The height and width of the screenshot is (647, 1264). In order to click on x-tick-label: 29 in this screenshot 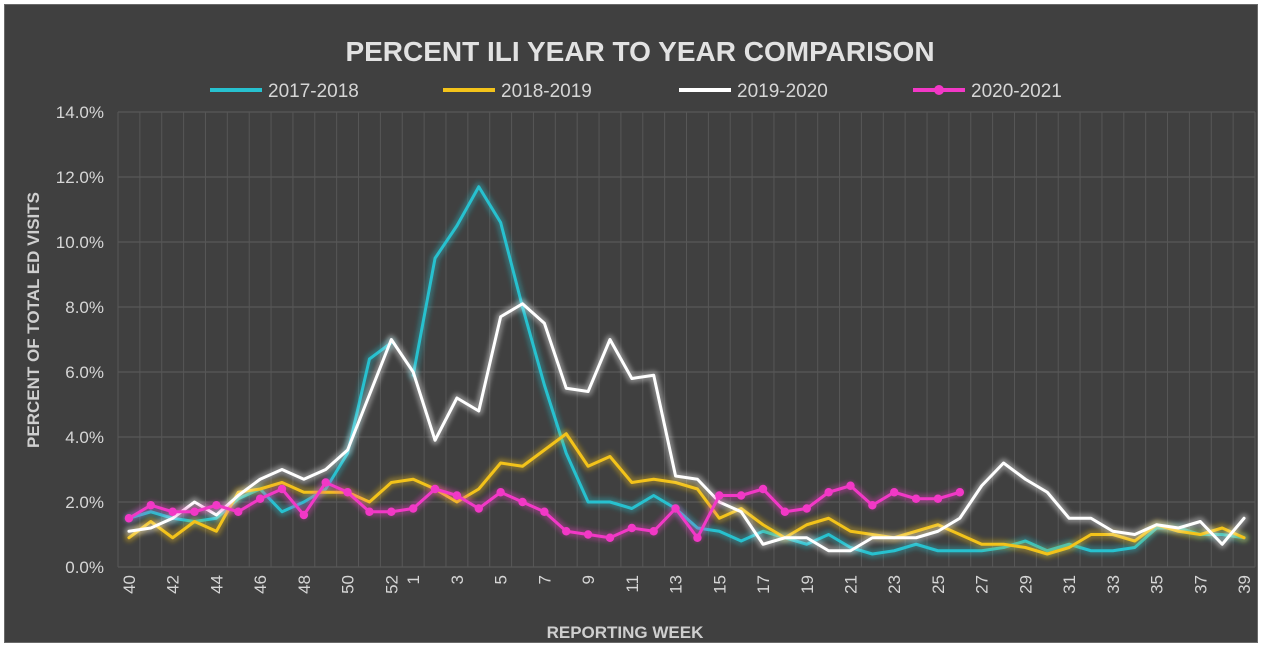, I will do `click(1025, 584)`.